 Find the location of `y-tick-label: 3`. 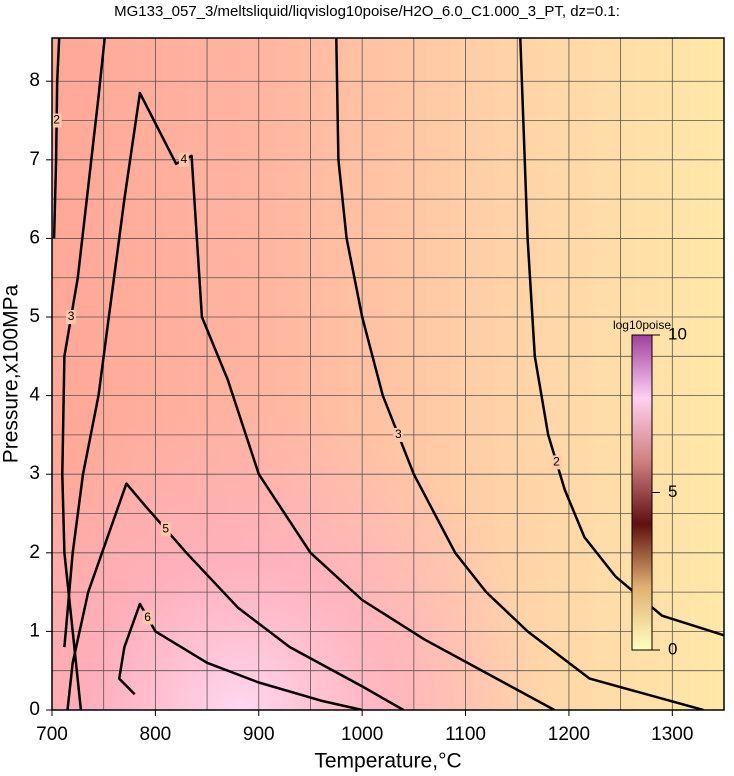

y-tick-label: 3 is located at coordinates (34, 473).